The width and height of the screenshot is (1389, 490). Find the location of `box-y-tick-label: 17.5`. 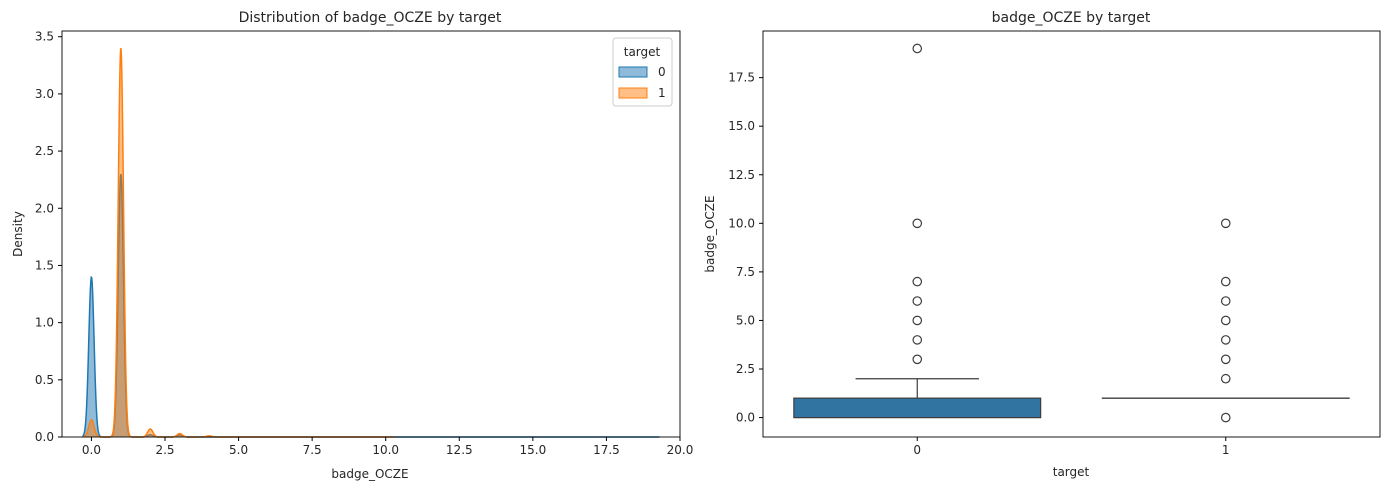

box-y-tick-label: 17.5 is located at coordinates (741, 78).